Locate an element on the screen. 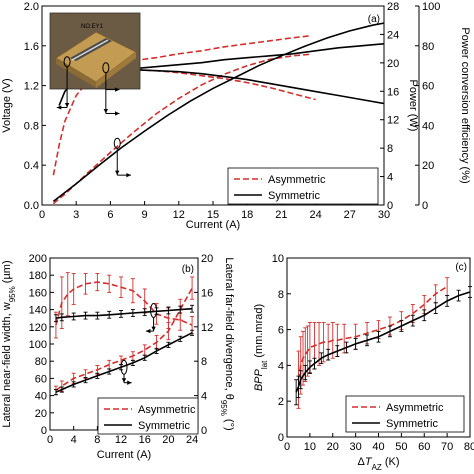 The image size is (474, 474). panel-a-voltage-ticklabel: 0.8 is located at coordinates (31, 126).